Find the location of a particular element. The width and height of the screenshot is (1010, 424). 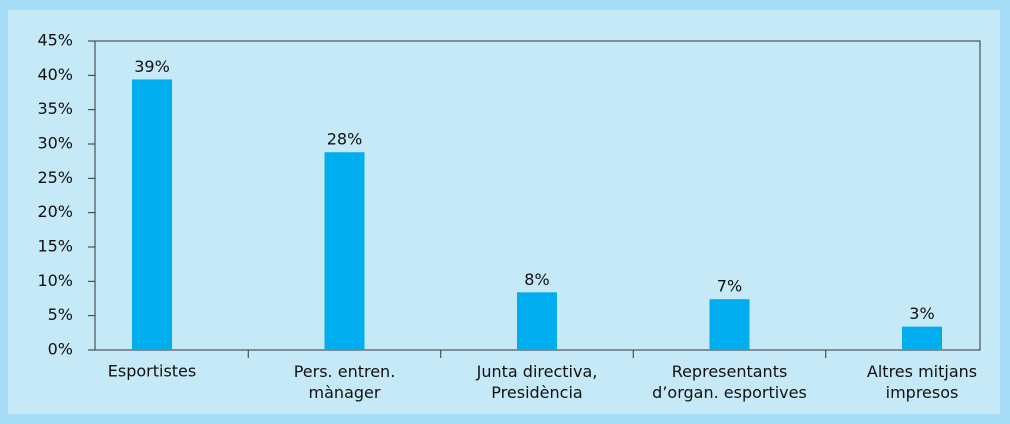

y-tick-label: 0% is located at coordinates (60, 349).